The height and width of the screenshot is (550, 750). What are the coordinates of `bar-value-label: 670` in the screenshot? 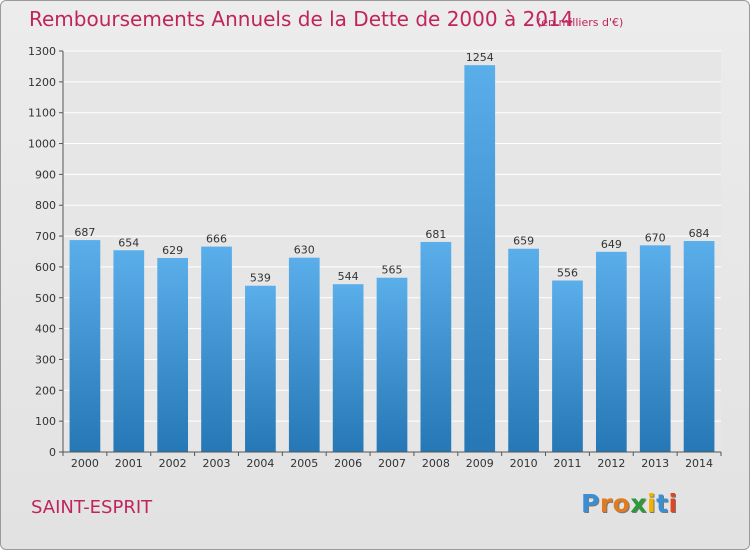 It's located at (655, 237).